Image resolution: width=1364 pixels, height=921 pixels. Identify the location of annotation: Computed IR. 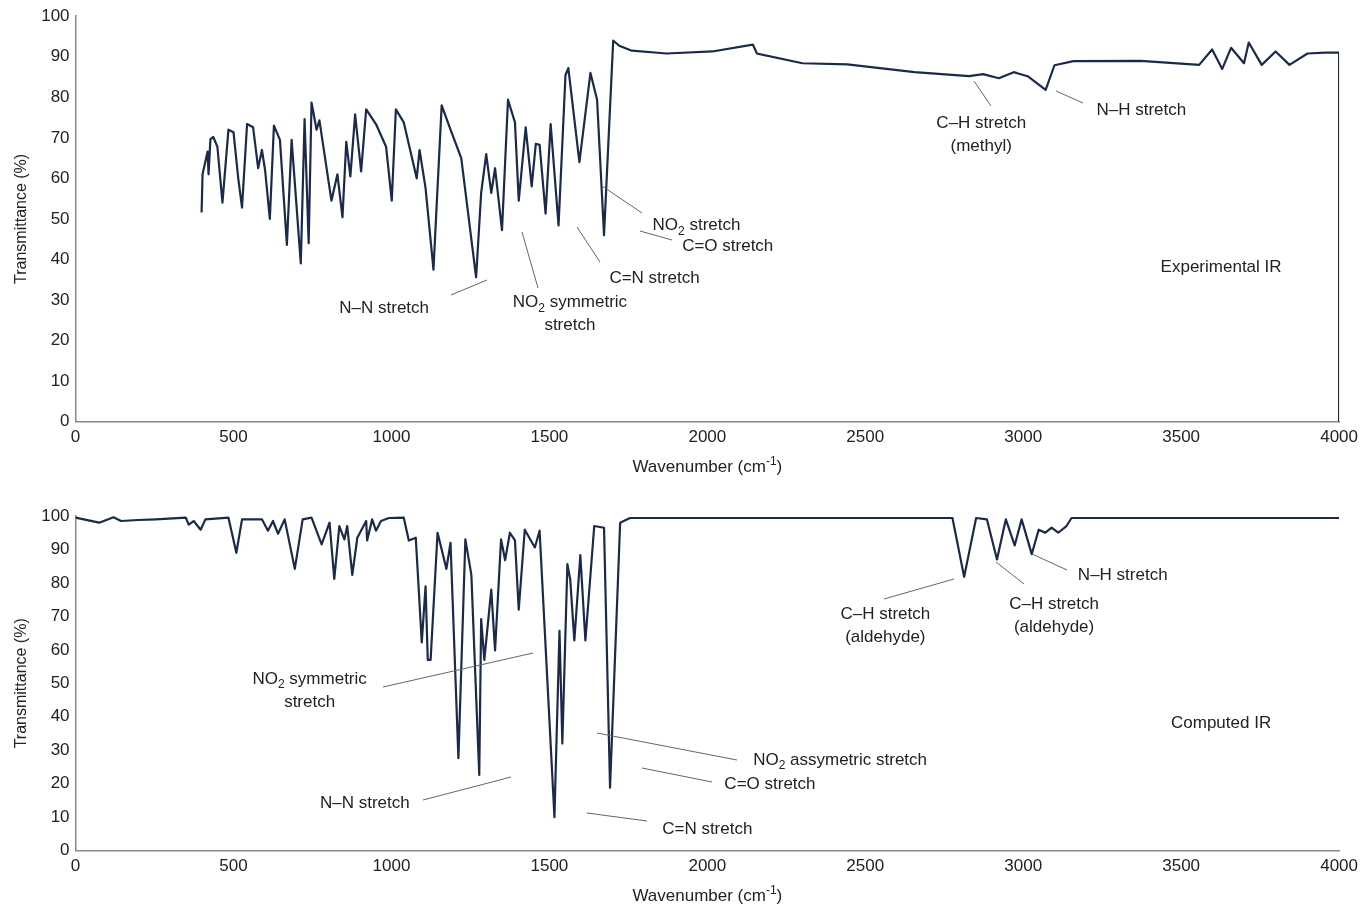
(1221, 723).